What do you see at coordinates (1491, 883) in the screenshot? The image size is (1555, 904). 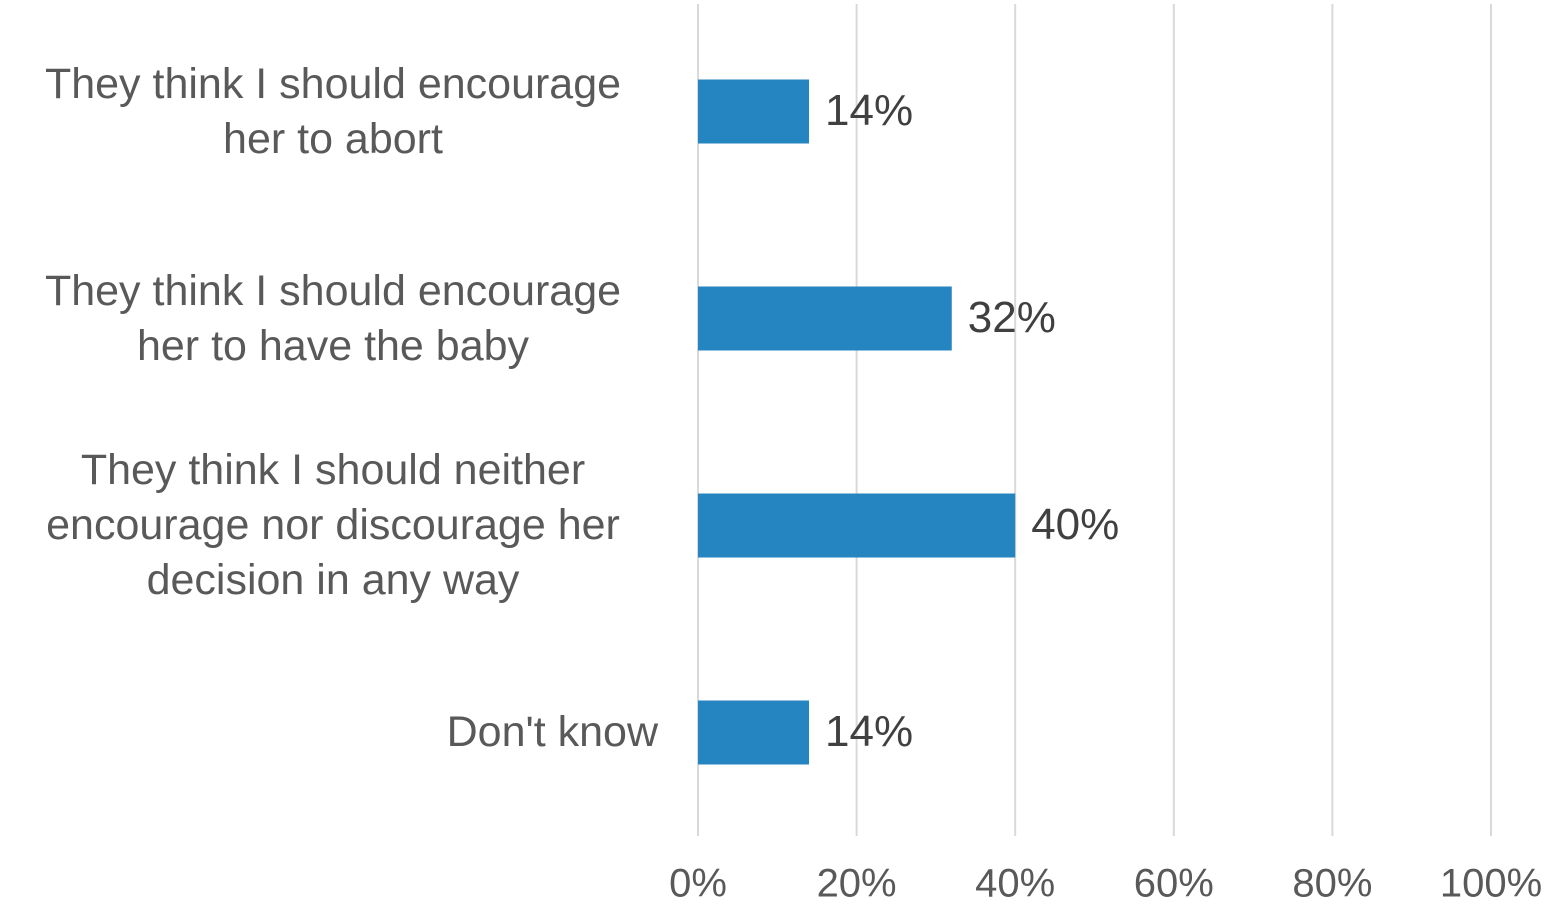 I see `x-tick-label: 100%` at bounding box center [1491, 883].